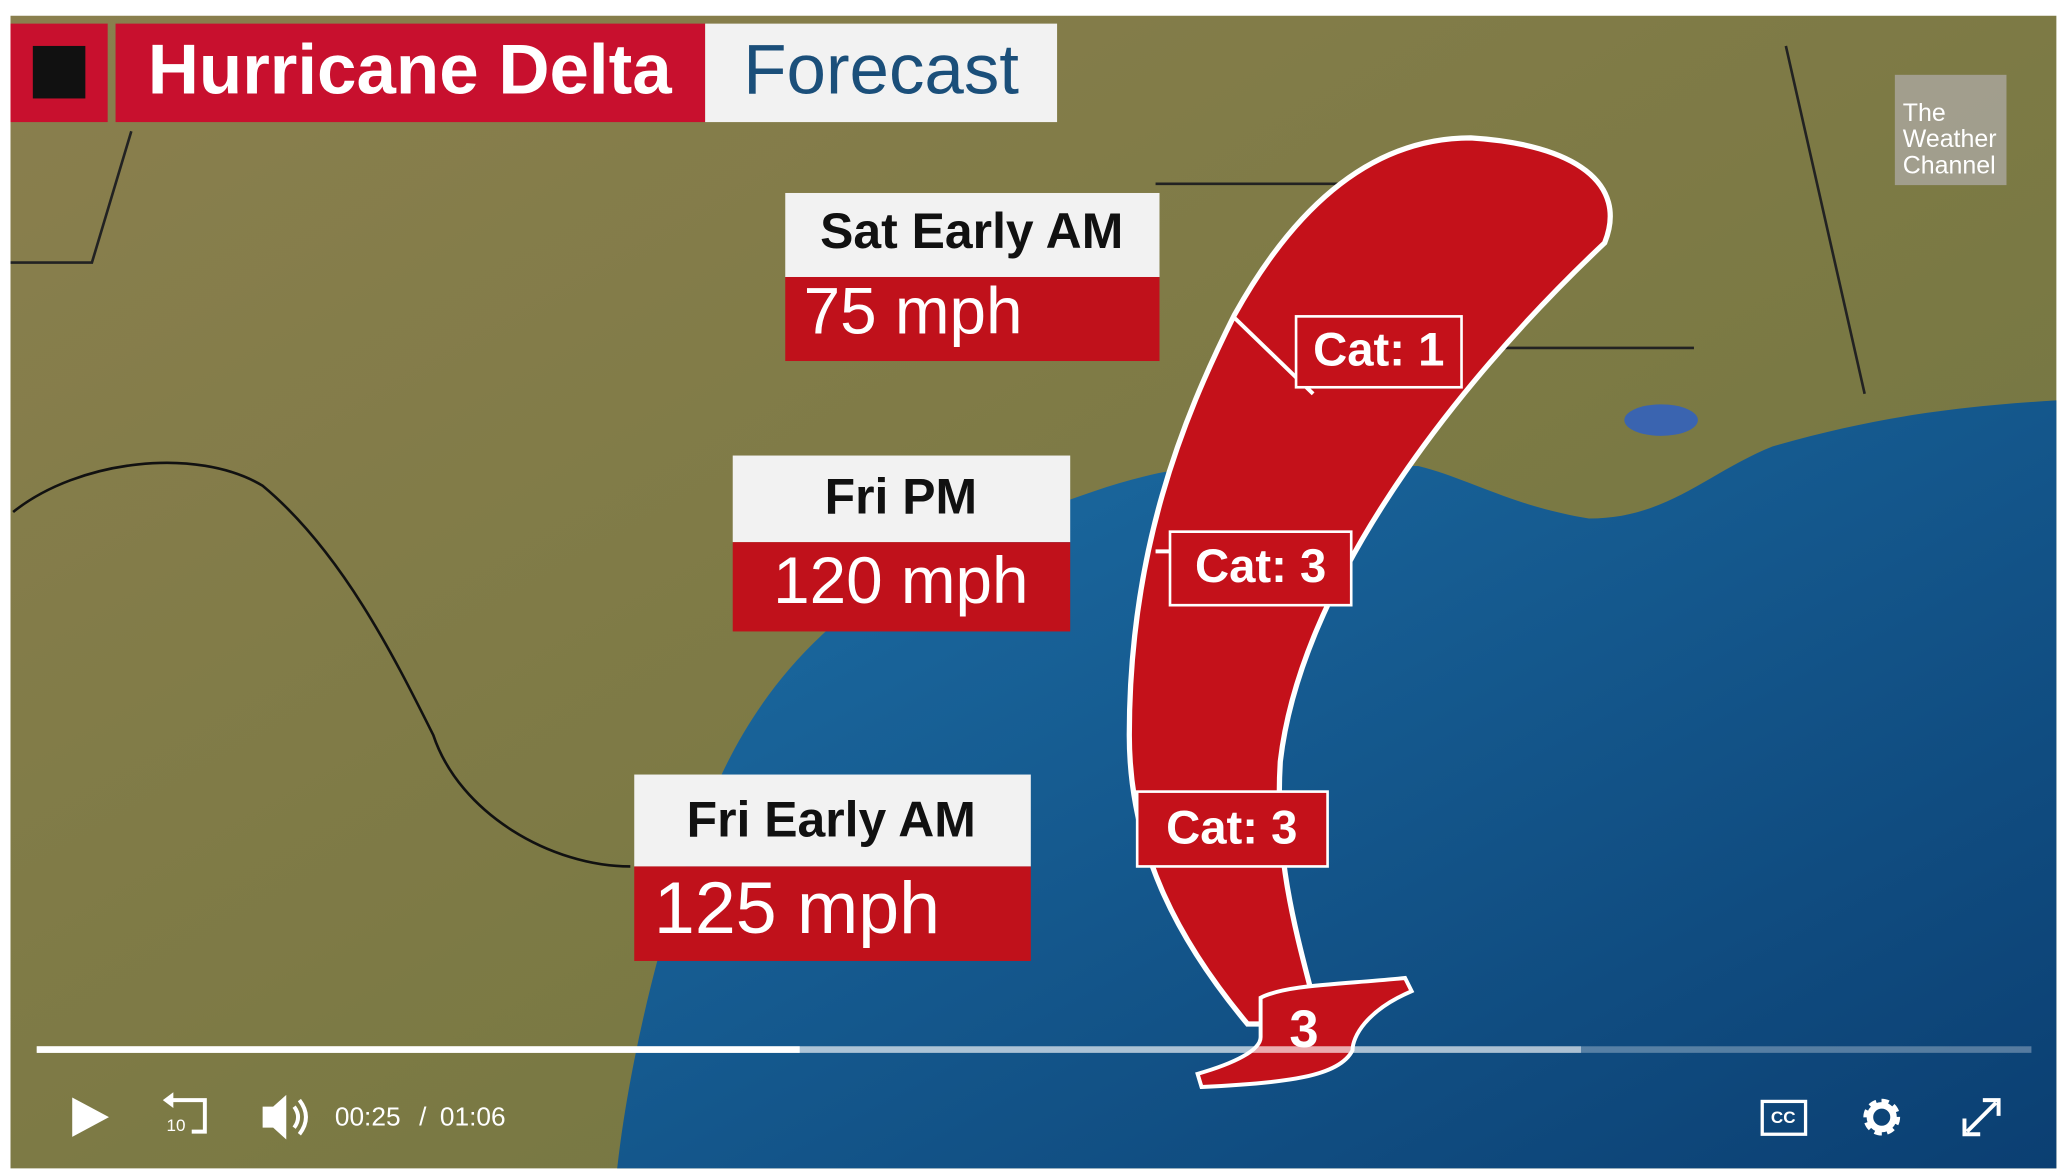 The height and width of the screenshot is (1171, 2059). I want to click on settings-button, so click(1882, 1117).